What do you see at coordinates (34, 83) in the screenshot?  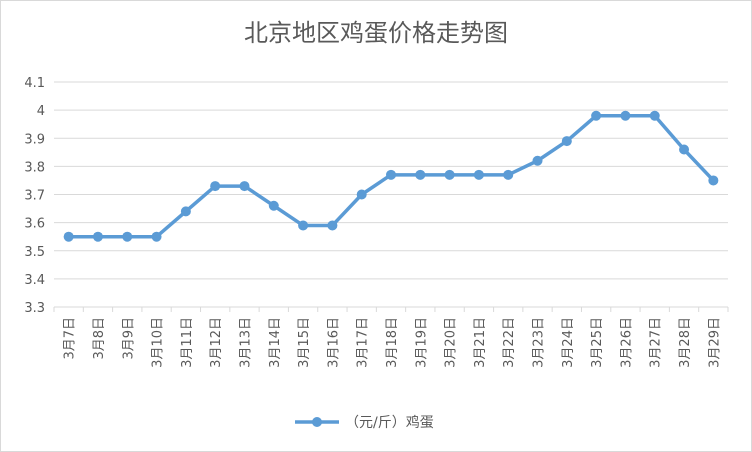 I see `y-tick-label: 4.1` at bounding box center [34, 83].